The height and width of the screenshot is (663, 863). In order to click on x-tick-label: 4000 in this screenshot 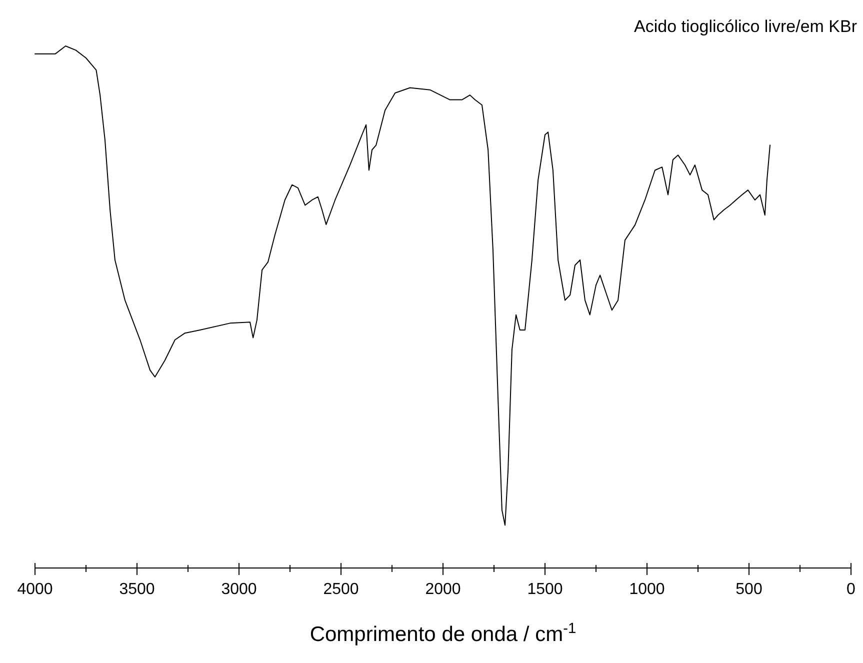, I will do `click(35, 589)`.